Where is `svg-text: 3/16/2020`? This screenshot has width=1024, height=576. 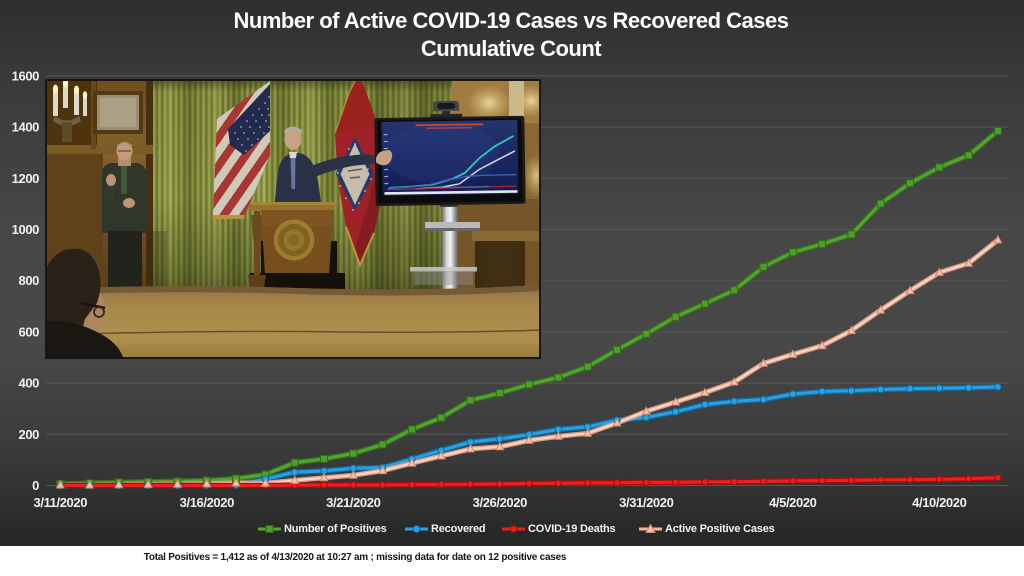 svg-text: 3/16/2020 is located at coordinates (207, 502).